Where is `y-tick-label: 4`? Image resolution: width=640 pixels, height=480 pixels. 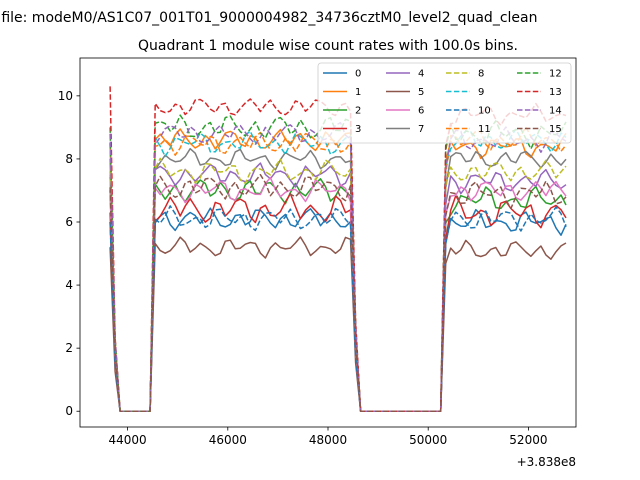
y-tick-label: 4 is located at coordinates (69, 285).